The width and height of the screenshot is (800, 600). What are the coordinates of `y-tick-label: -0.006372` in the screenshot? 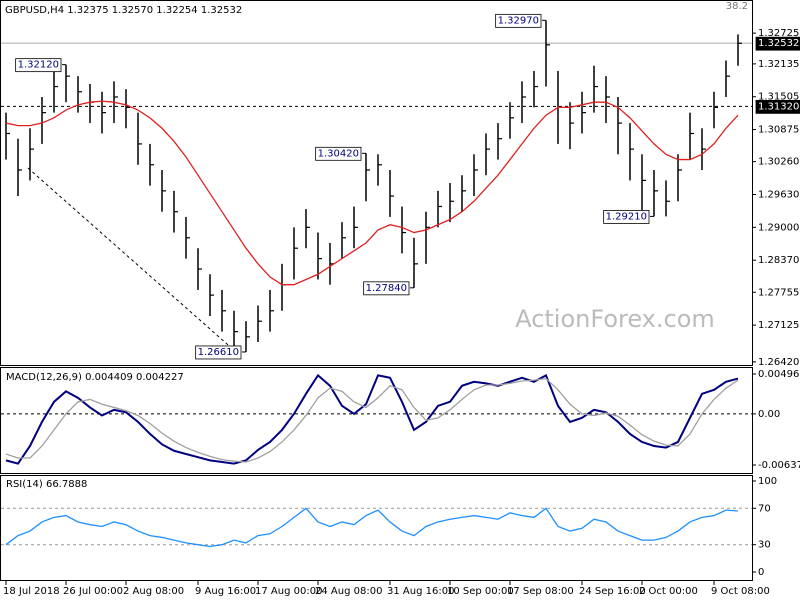 It's located at (779, 465).